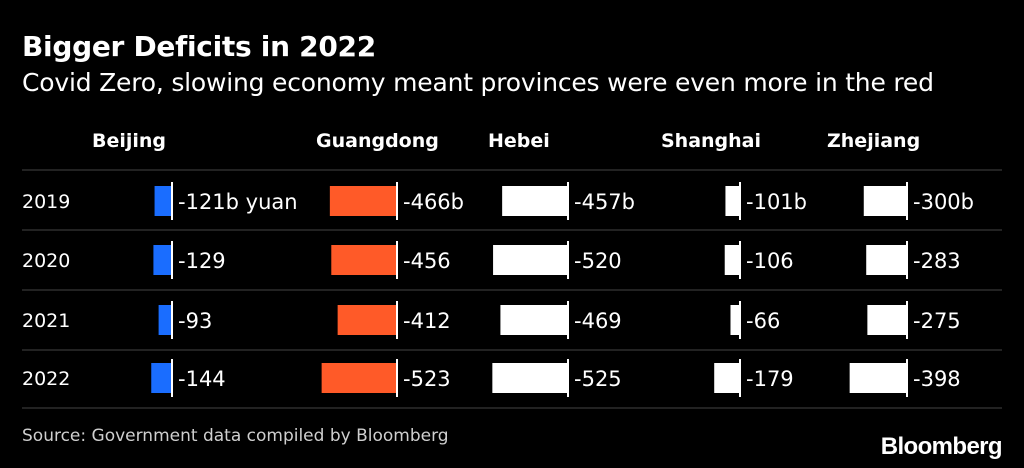 This screenshot has height=468, width=1024. I want to click on bar-shanghai-2019, so click(732, 201).